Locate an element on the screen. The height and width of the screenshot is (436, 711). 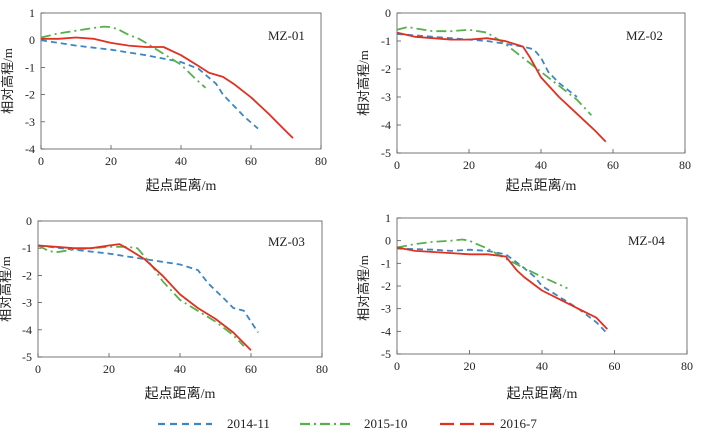
panel-title: MZ-01 is located at coordinates (286, 35).